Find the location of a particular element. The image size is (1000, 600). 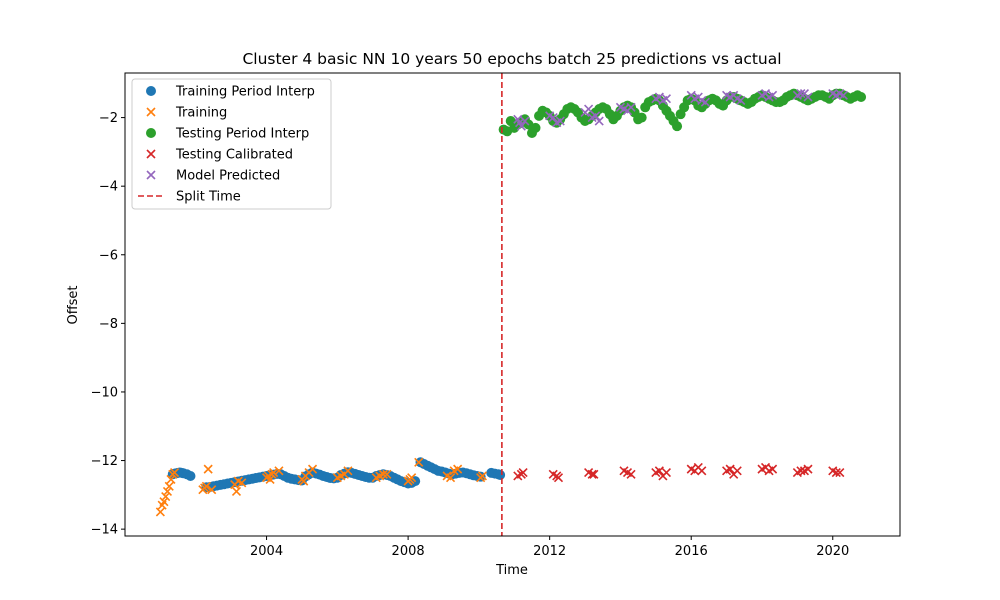

y-tick-label: −4 is located at coordinates (108, 187).